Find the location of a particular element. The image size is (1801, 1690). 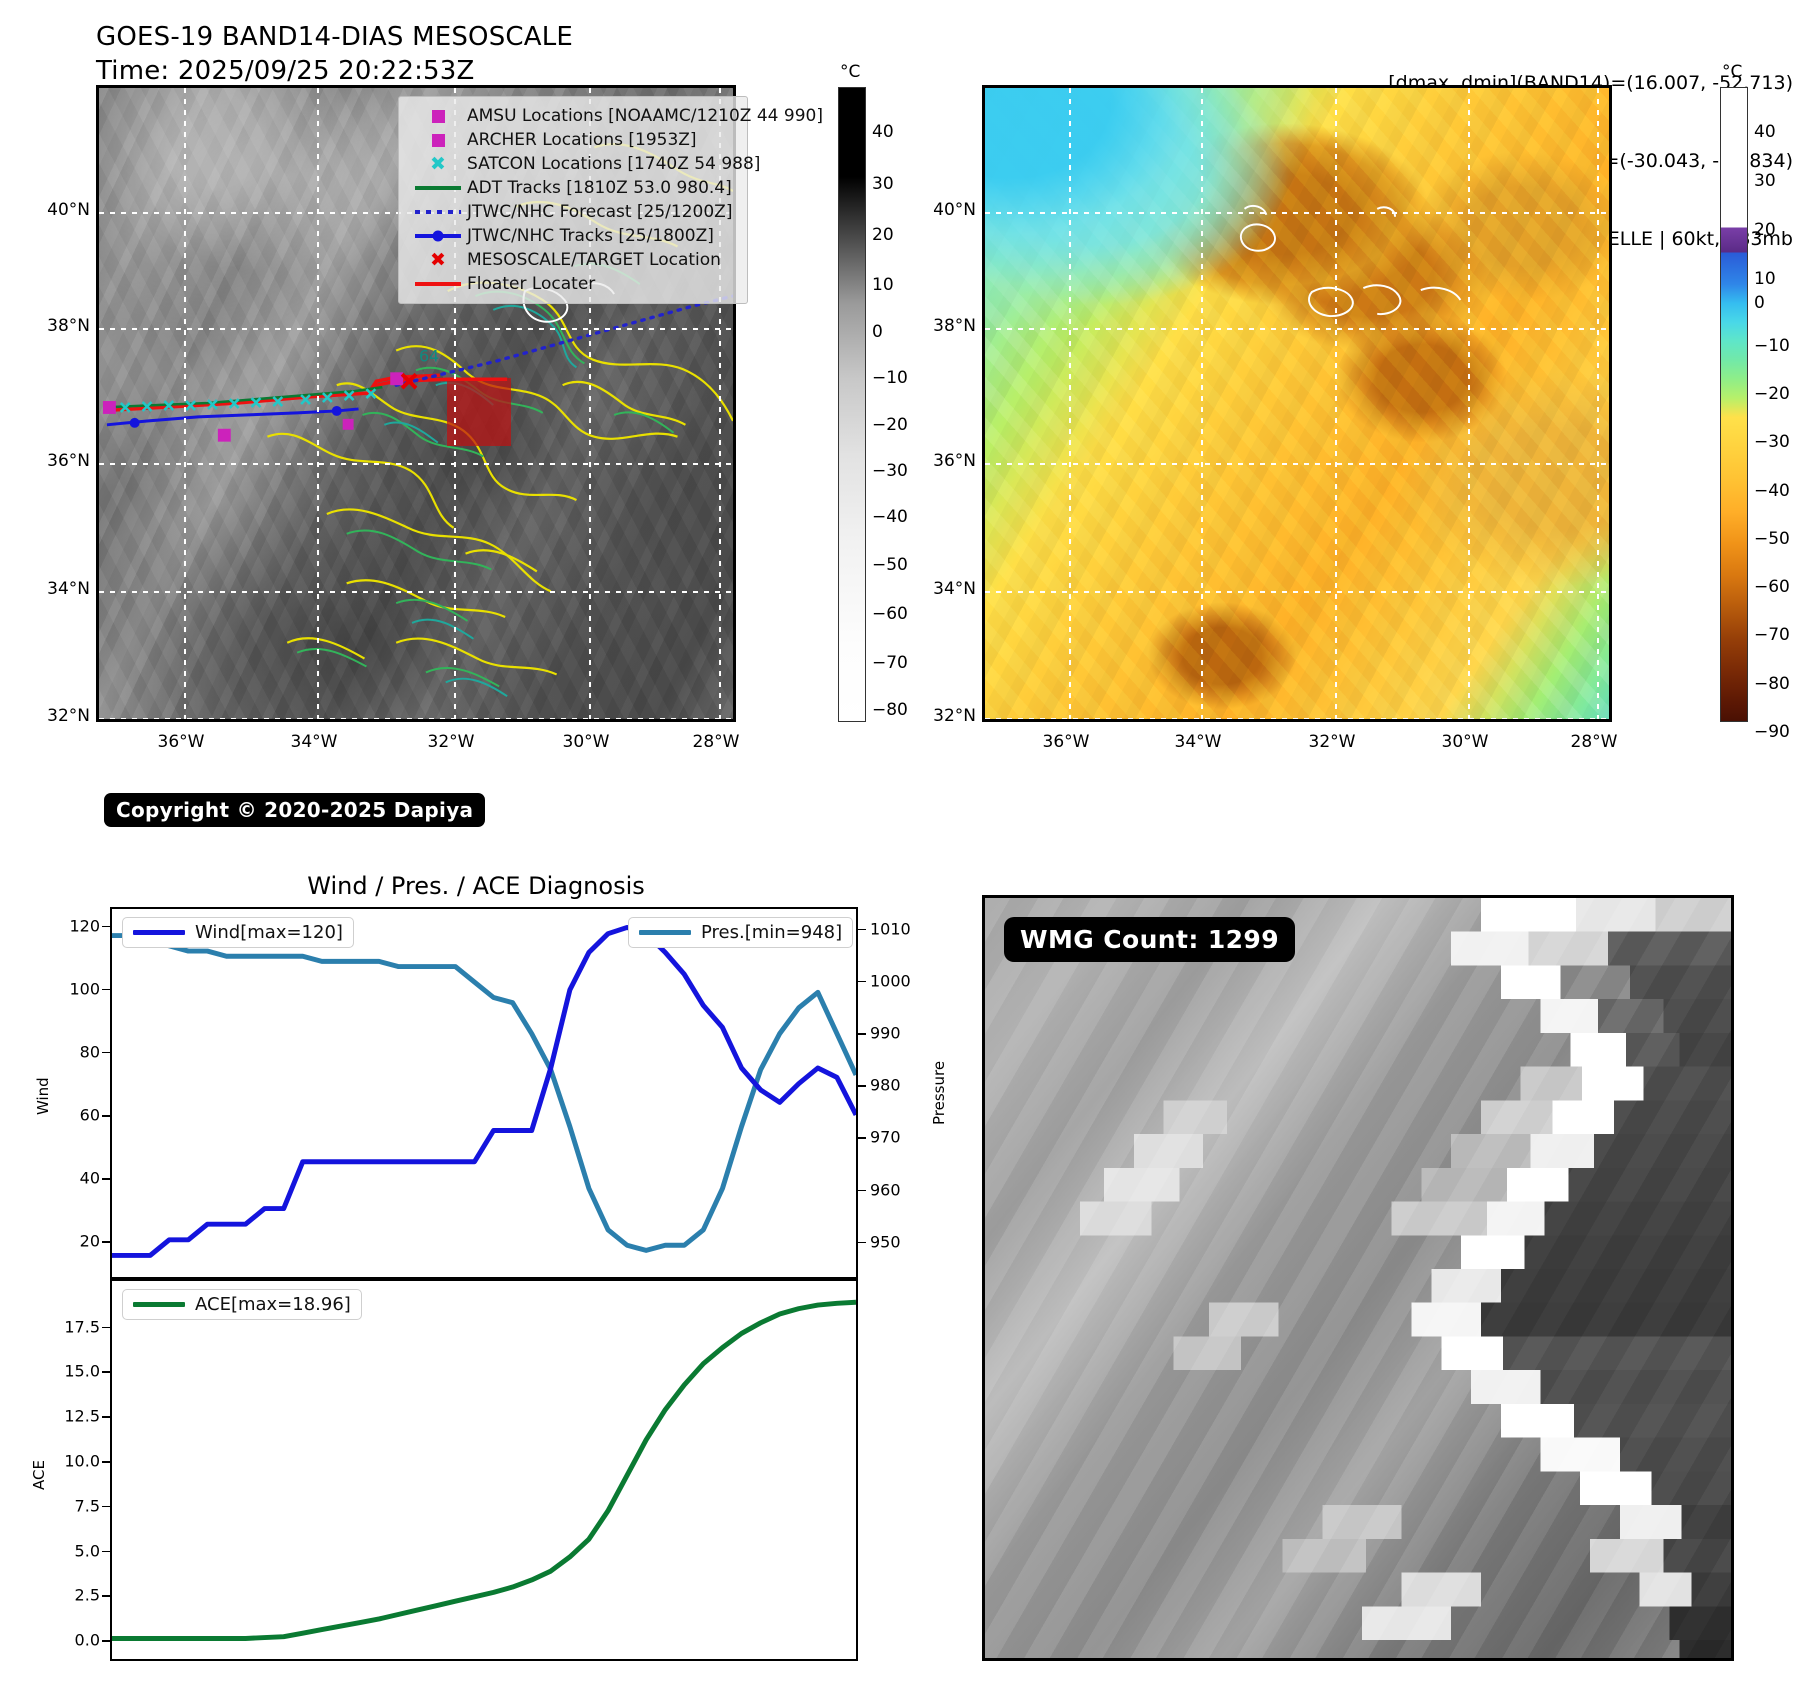

title-line-time: Time: 2025/09/25 20:22:53Z is located at coordinates (285, 71).